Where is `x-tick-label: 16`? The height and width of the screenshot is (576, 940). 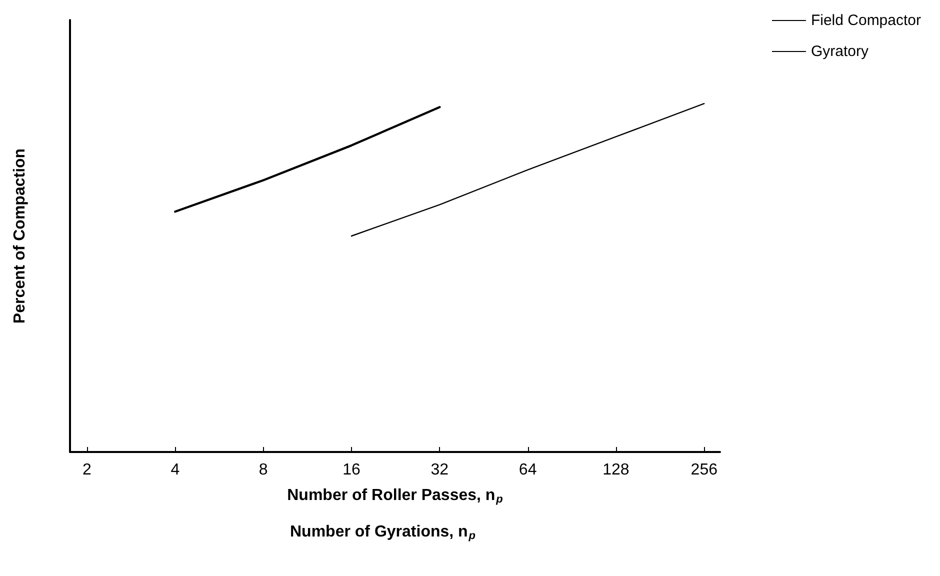 x-tick-label: 16 is located at coordinates (351, 470).